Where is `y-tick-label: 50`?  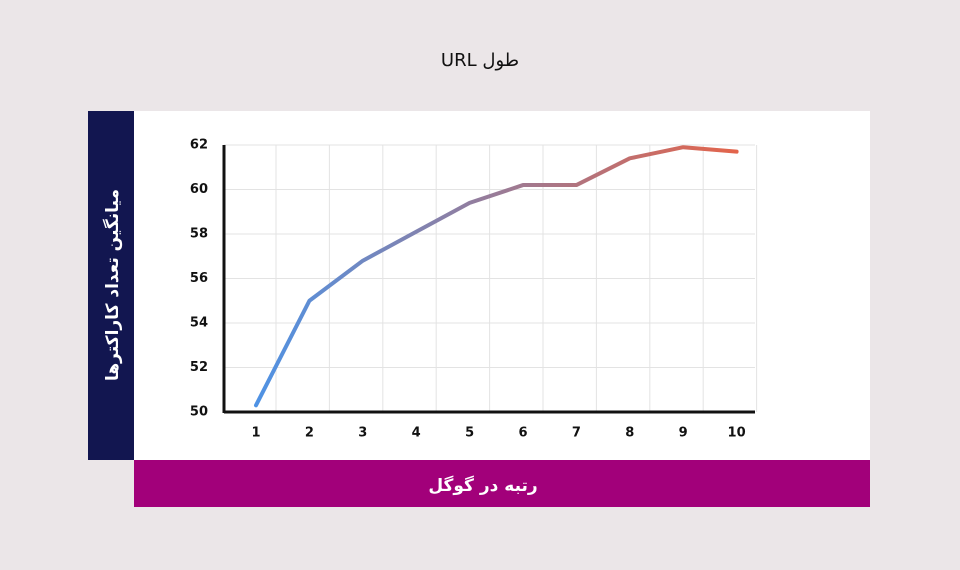
y-tick-label: 50 is located at coordinates (199, 412).